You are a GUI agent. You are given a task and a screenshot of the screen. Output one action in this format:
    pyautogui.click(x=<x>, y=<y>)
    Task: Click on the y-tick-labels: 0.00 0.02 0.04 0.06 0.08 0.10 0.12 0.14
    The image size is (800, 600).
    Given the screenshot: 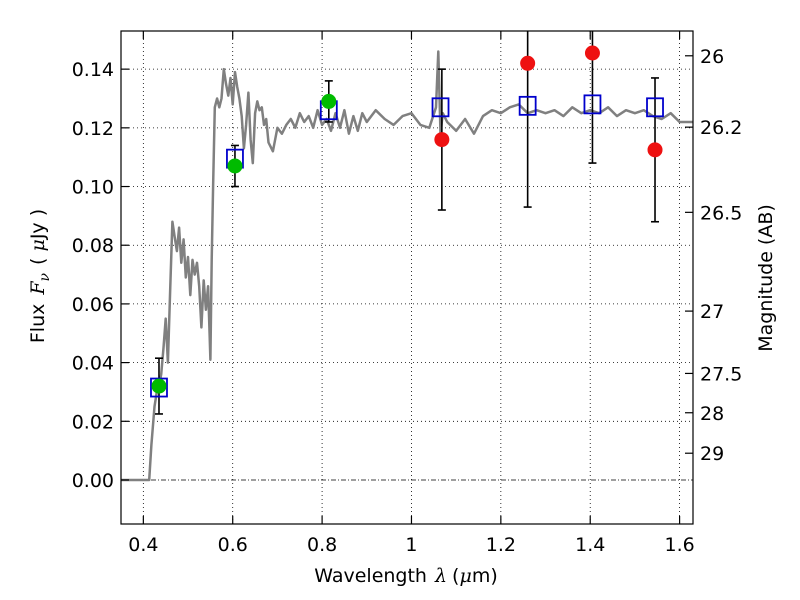 What is the action you would take?
    pyautogui.click(x=93, y=275)
    